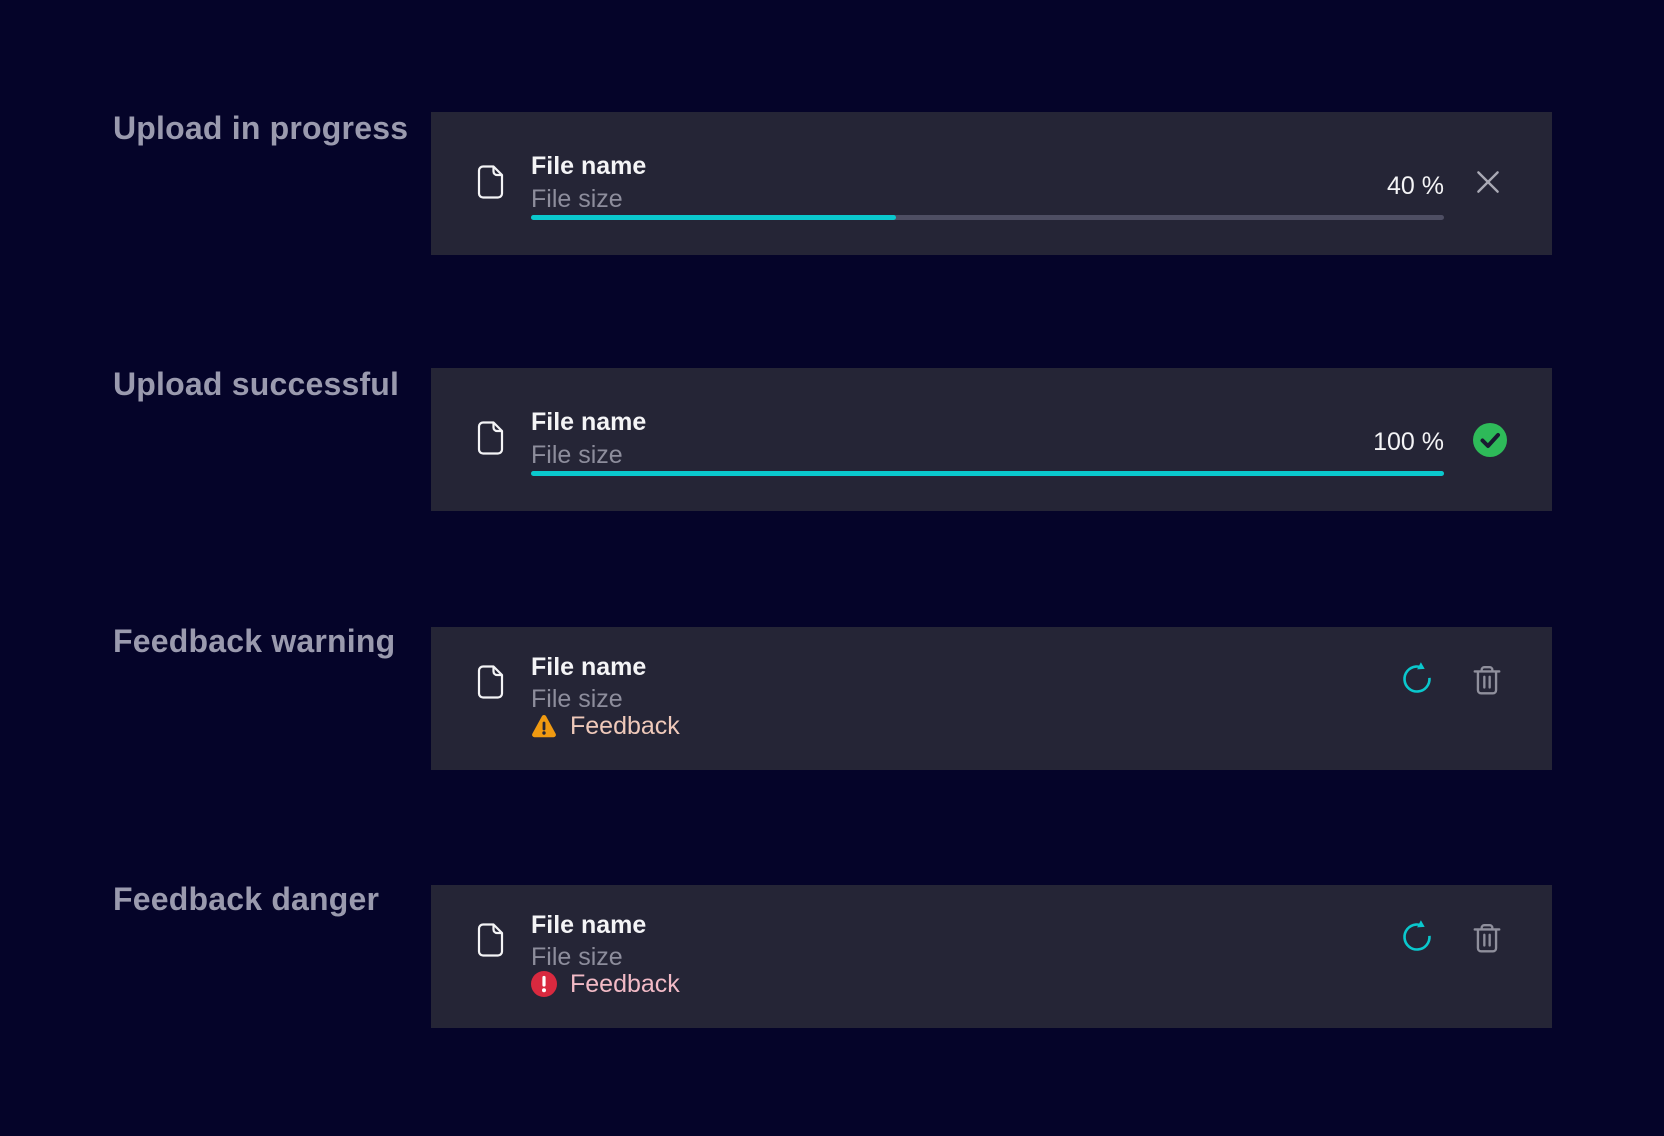  I want to click on upload-card-danger: File name File size Feedback, so click(991, 956).